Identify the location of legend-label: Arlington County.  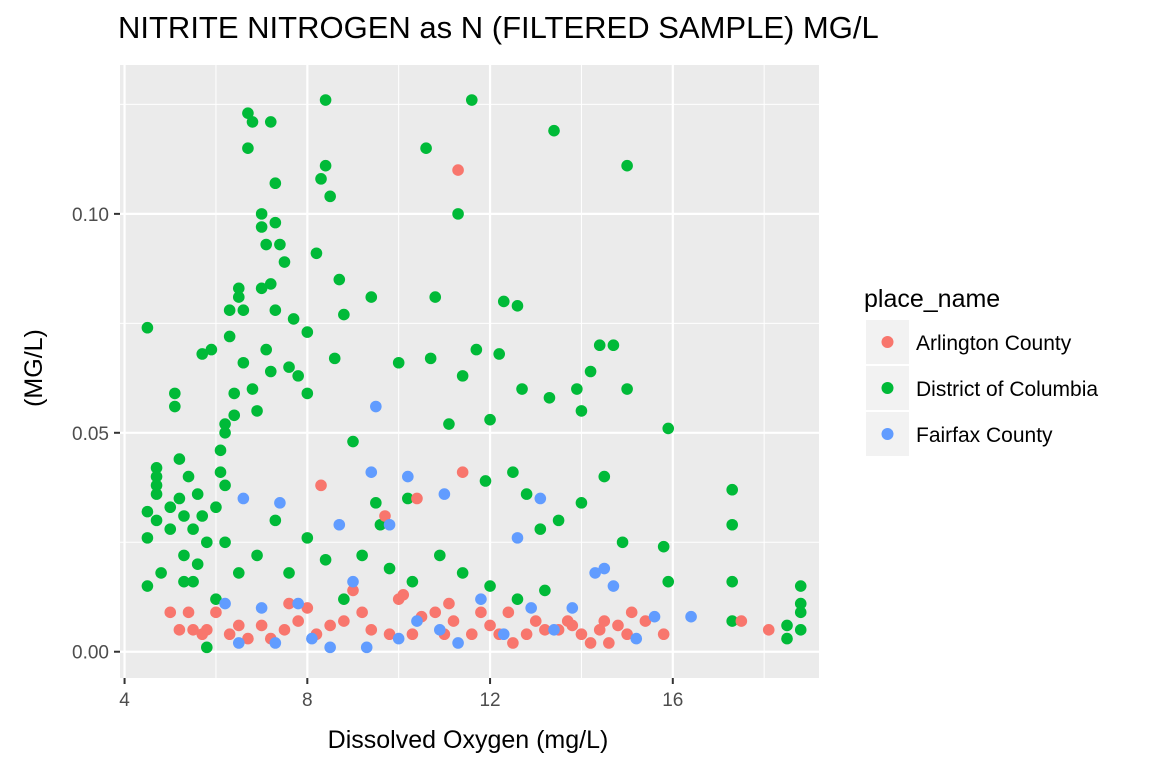
(994, 343).